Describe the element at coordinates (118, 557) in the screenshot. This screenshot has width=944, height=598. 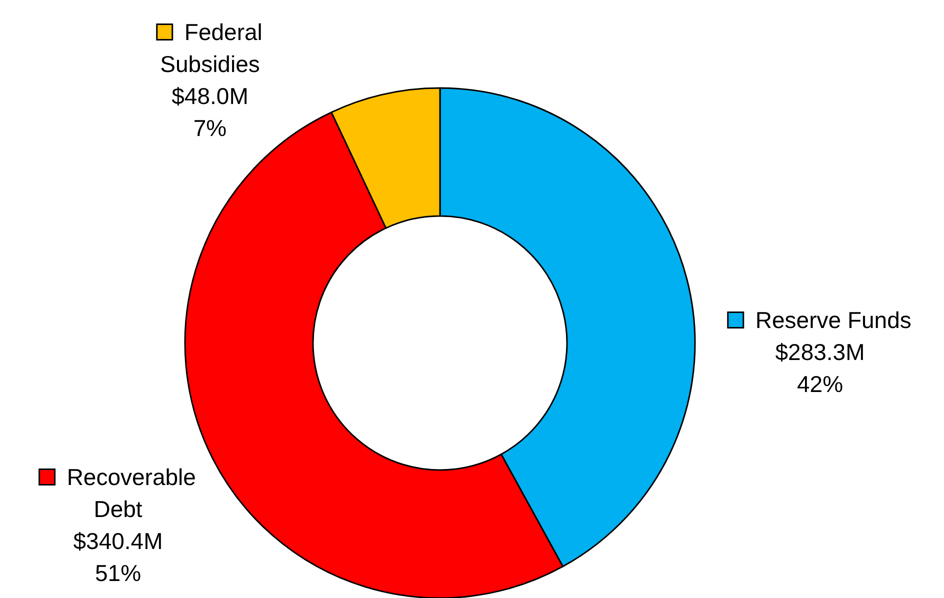
I see `data-label: $340.4M 51%` at that location.